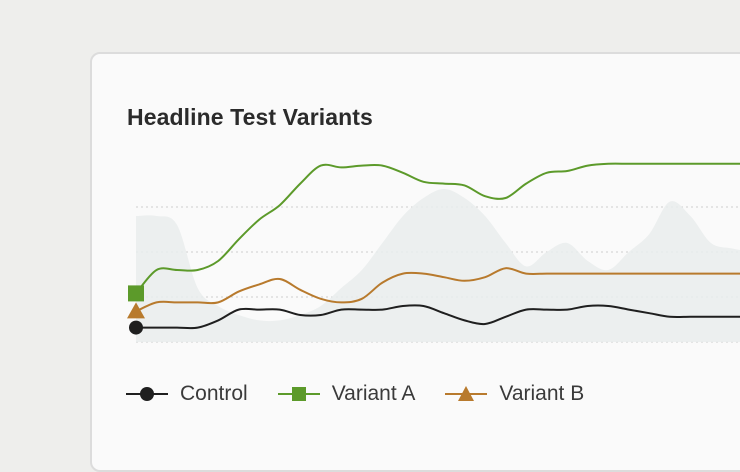 Image resolution: width=740 pixels, height=472 pixels. What do you see at coordinates (373, 393) in the screenshot?
I see `legend-label-variant-a: Variant A` at bounding box center [373, 393].